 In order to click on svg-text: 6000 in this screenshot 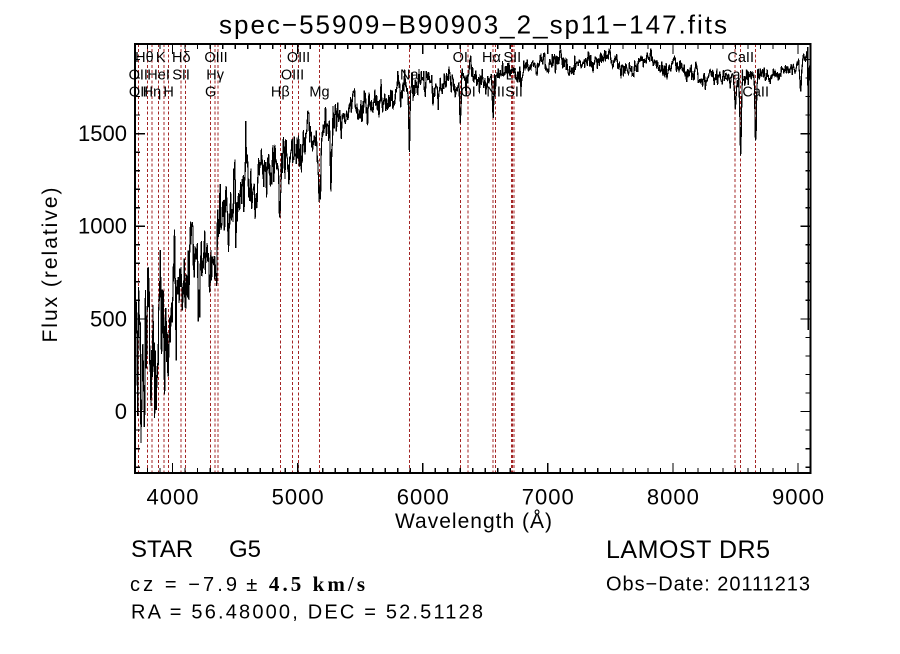, I will do `click(423, 497)`.